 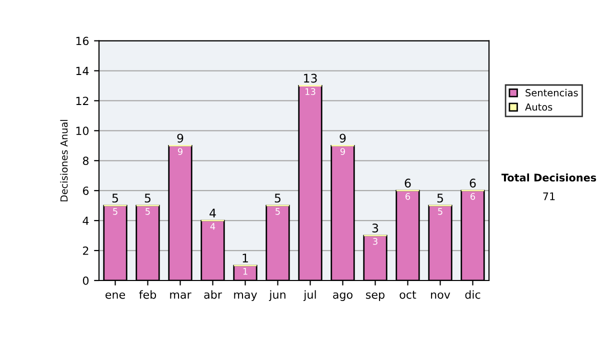 I want to click on x-tick-label: jul, so click(x=309, y=295).